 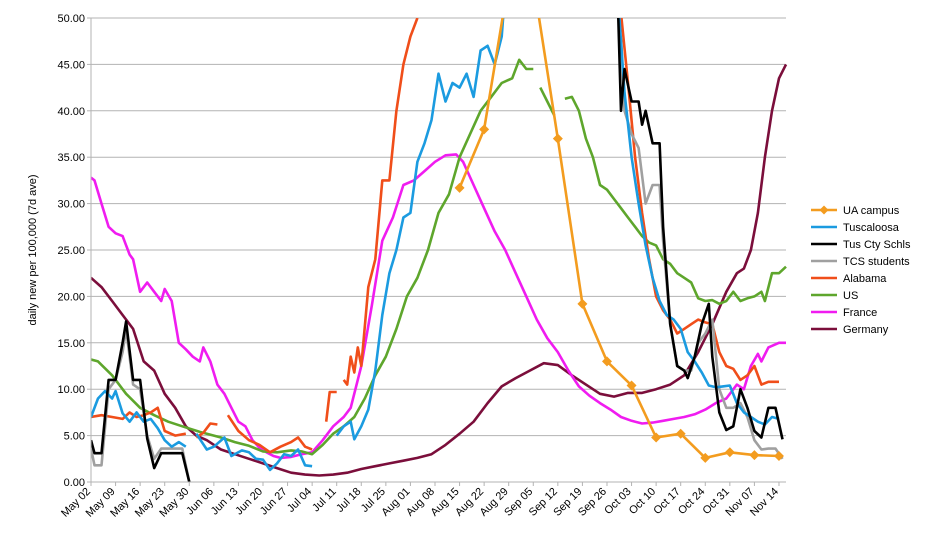 What do you see at coordinates (324, 500) in the screenshot?
I see `x-tick-label: Jul 11` at bounding box center [324, 500].